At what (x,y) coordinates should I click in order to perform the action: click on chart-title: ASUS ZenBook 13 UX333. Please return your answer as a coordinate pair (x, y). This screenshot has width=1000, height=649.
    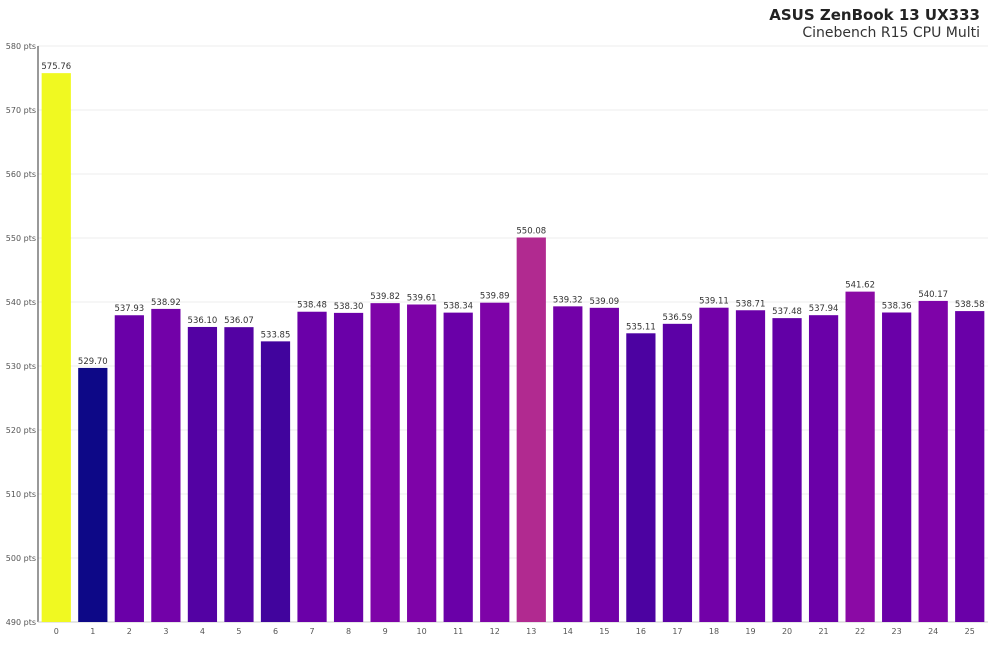
    Looking at the image, I should click on (874, 15).